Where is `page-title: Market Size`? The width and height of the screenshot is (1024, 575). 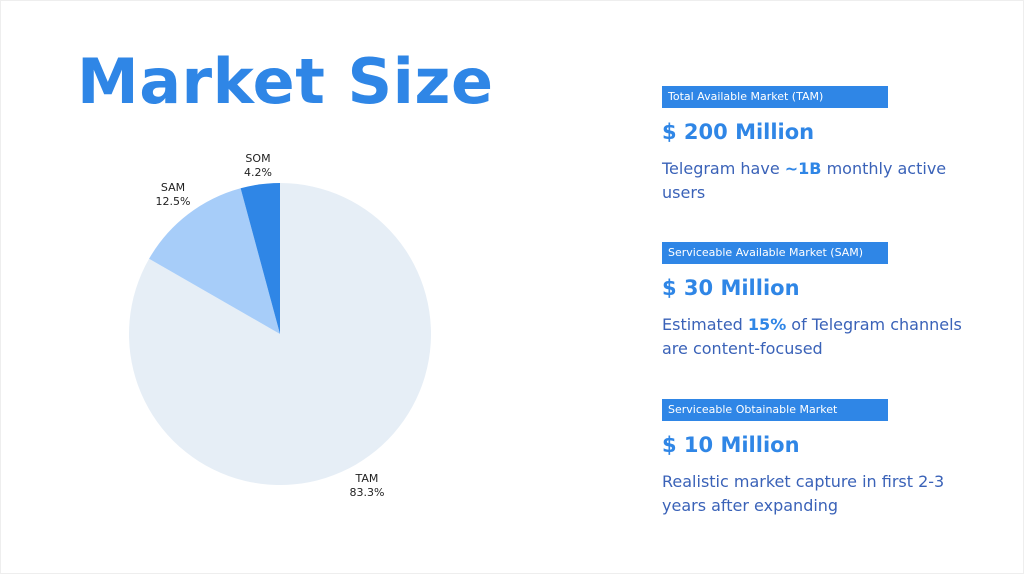
page-title: Market Size is located at coordinates (285, 81).